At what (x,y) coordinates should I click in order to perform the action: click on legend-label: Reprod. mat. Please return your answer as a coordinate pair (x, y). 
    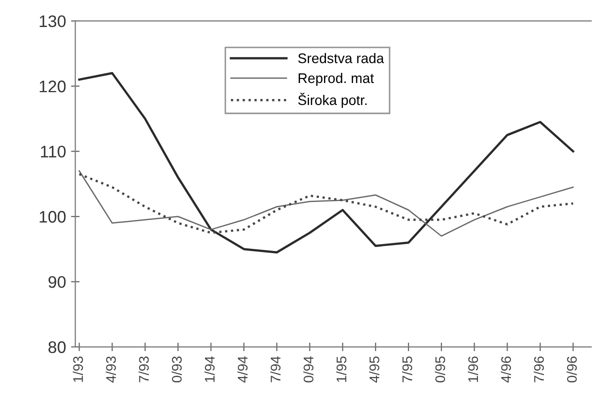
    Looking at the image, I should click on (336, 79).